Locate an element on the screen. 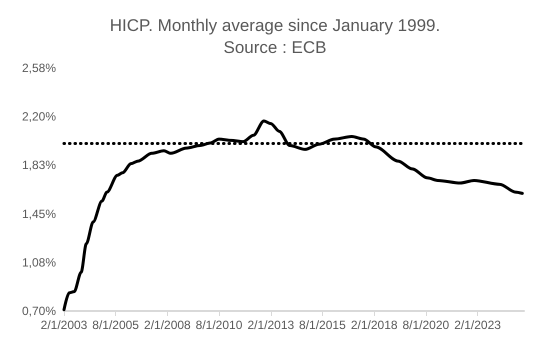 This screenshot has height=352, width=550. x-tick-label: 8/1/2010 is located at coordinates (219, 325).